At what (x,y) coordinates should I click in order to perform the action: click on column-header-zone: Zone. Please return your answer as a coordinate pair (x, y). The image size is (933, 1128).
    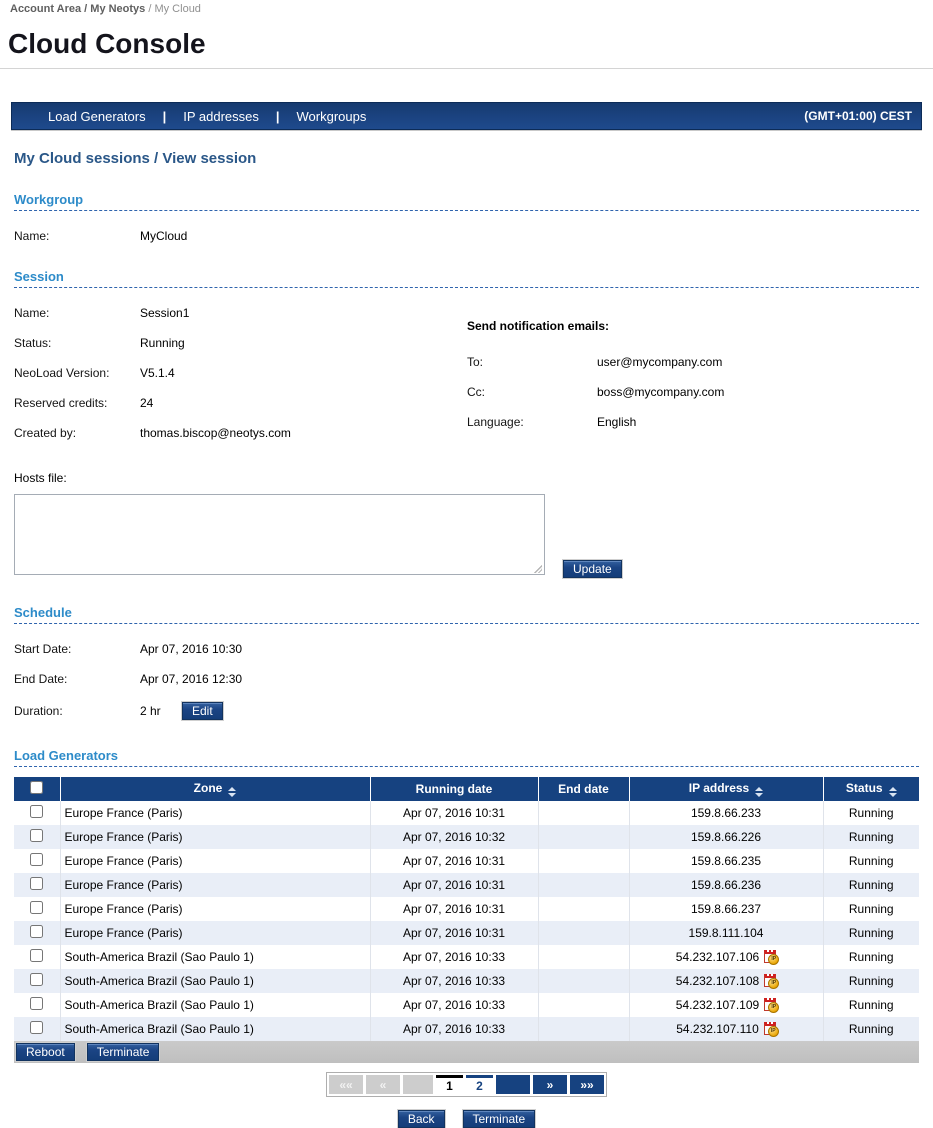
    Looking at the image, I should click on (214, 789).